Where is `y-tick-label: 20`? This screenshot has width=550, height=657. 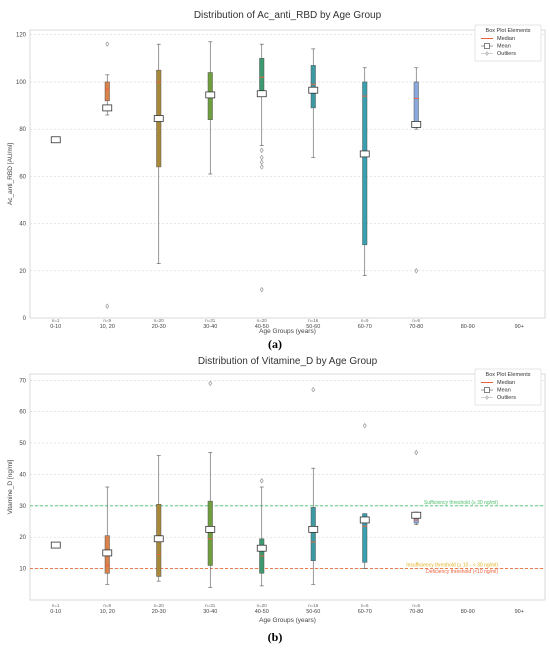
y-tick-label: 20 is located at coordinates (22, 538).